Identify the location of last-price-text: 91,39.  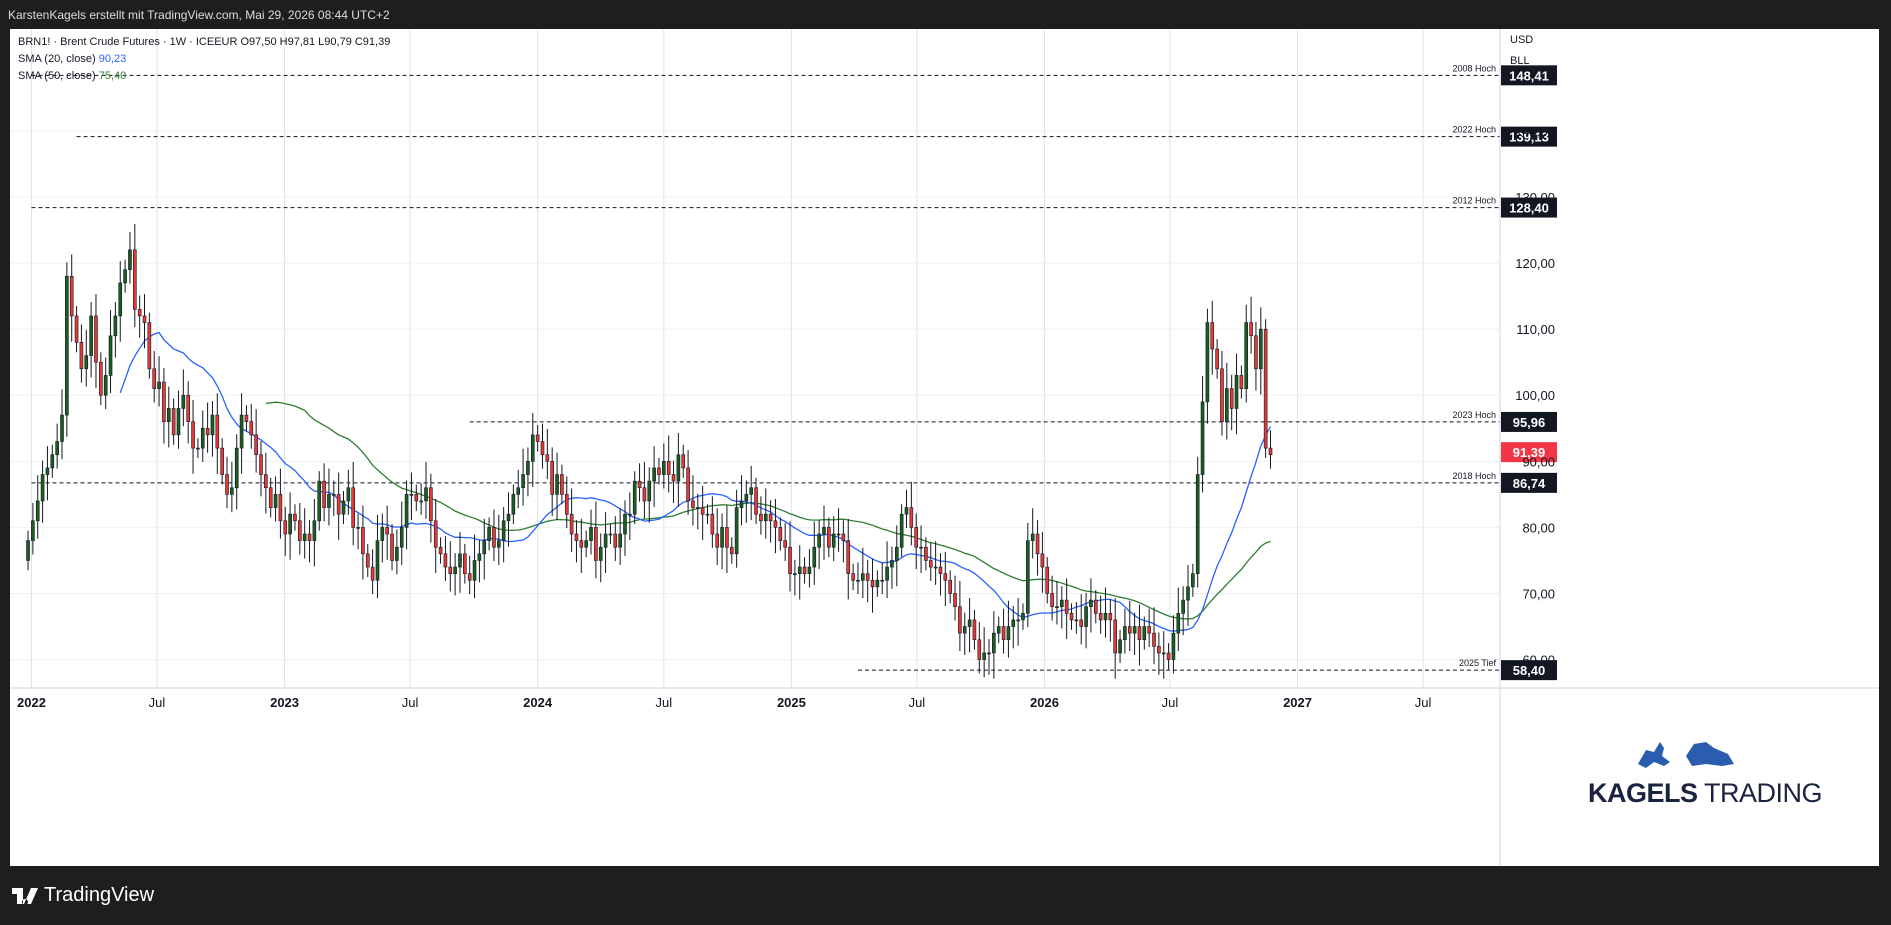
(1529, 452).